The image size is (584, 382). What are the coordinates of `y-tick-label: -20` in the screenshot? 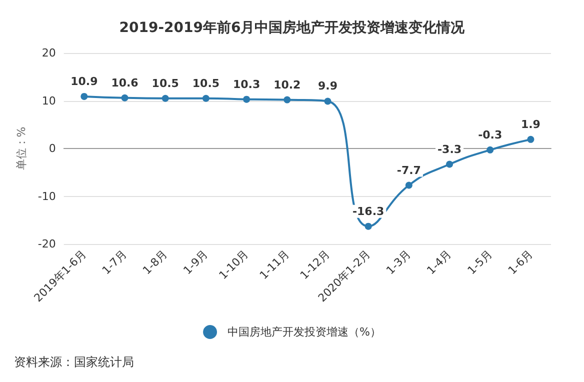 It's located at (47, 244).